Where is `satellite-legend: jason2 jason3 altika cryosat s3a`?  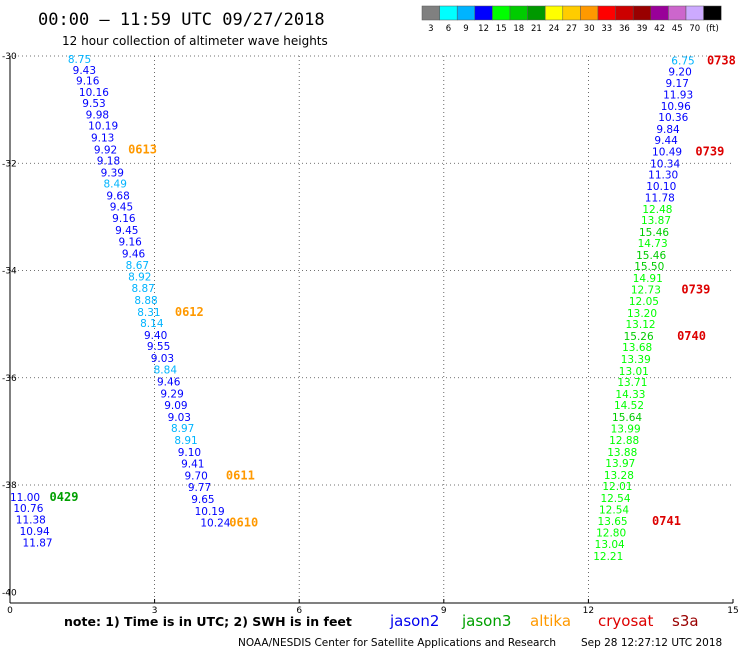
satellite-legend: jason2 jason3 altika cryosat s3a is located at coordinates (544, 621).